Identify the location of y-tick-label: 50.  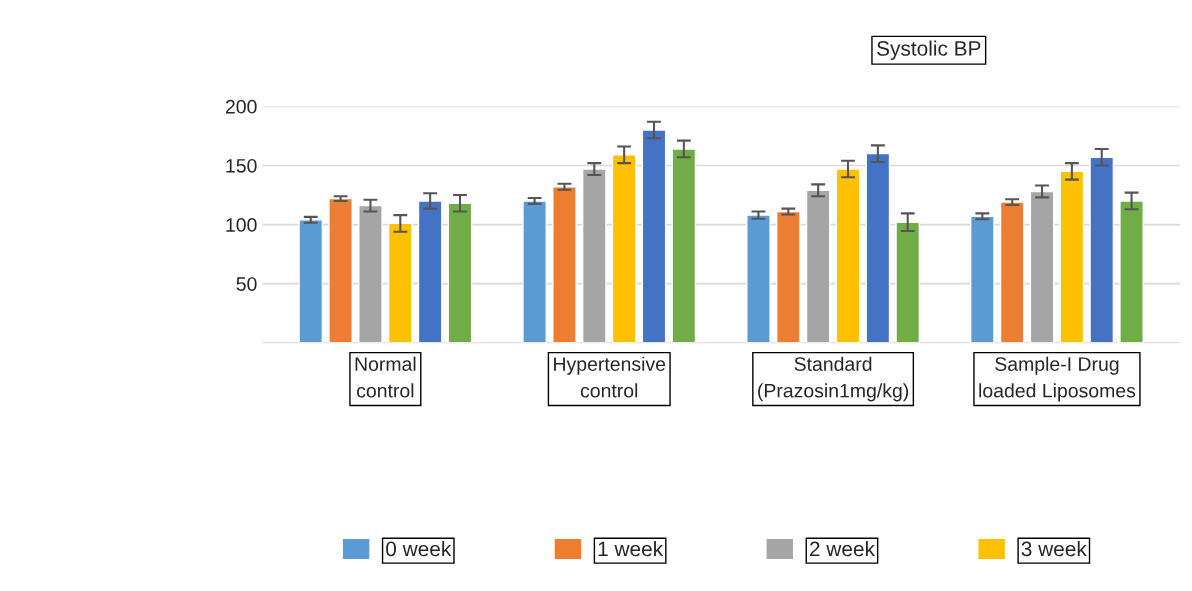
(246, 284).